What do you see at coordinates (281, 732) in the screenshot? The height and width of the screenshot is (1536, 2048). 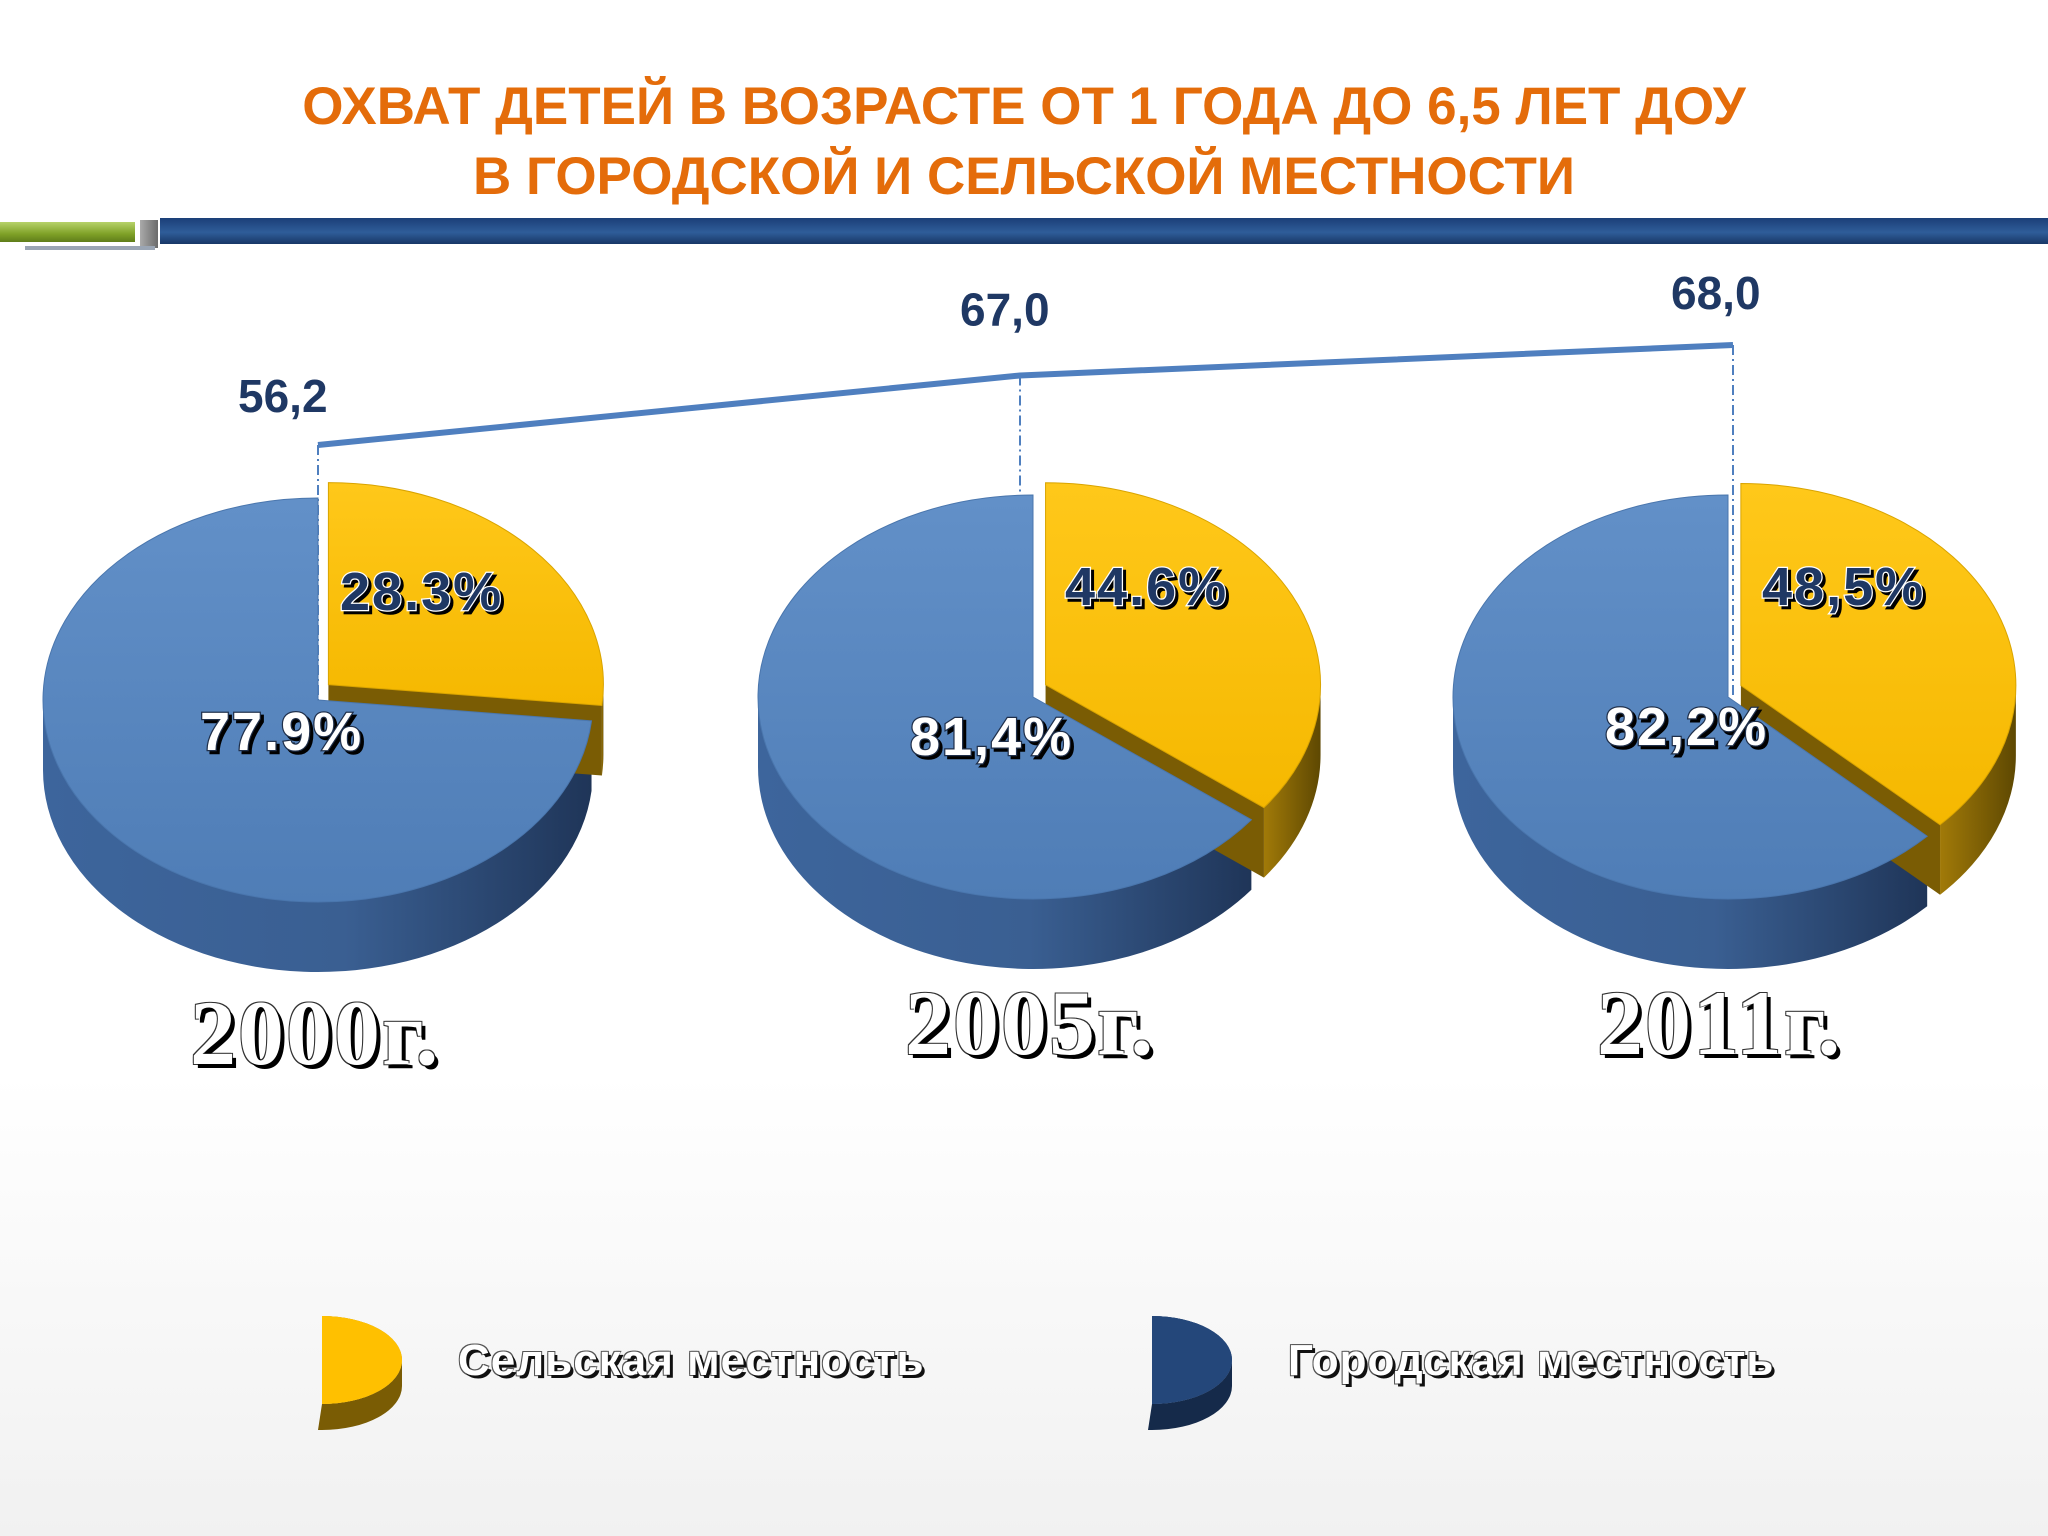 I see `pie-label-urban: 77.9%` at bounding box center [281, 732].